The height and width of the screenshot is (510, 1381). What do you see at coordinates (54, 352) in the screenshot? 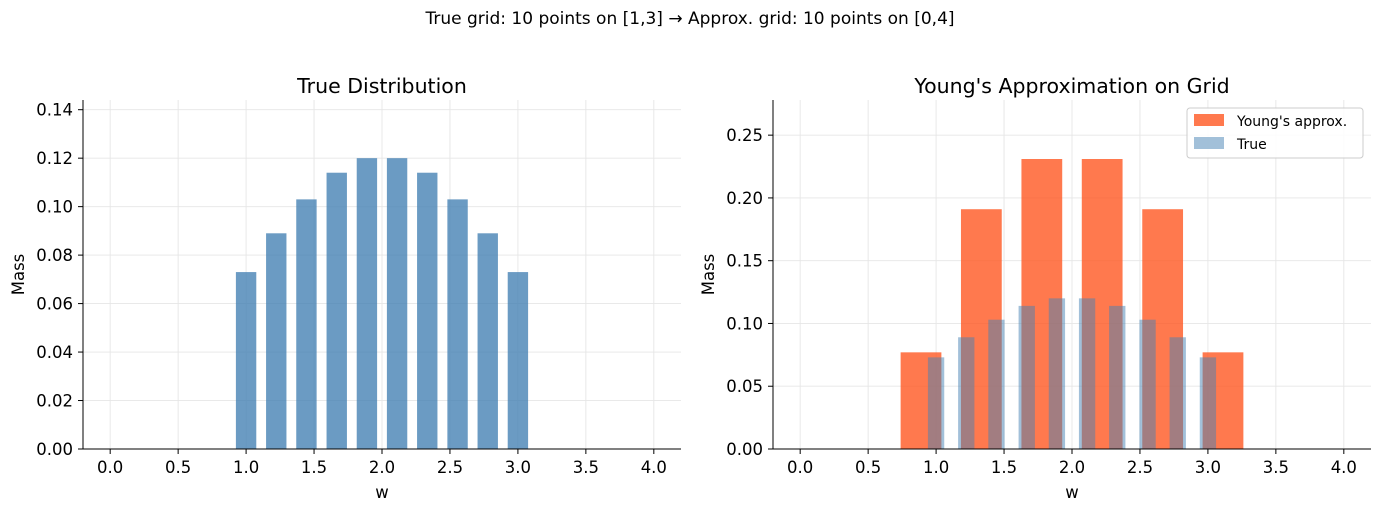
I see `y-tick-label: 0.04` at bounding box center [54, 352].